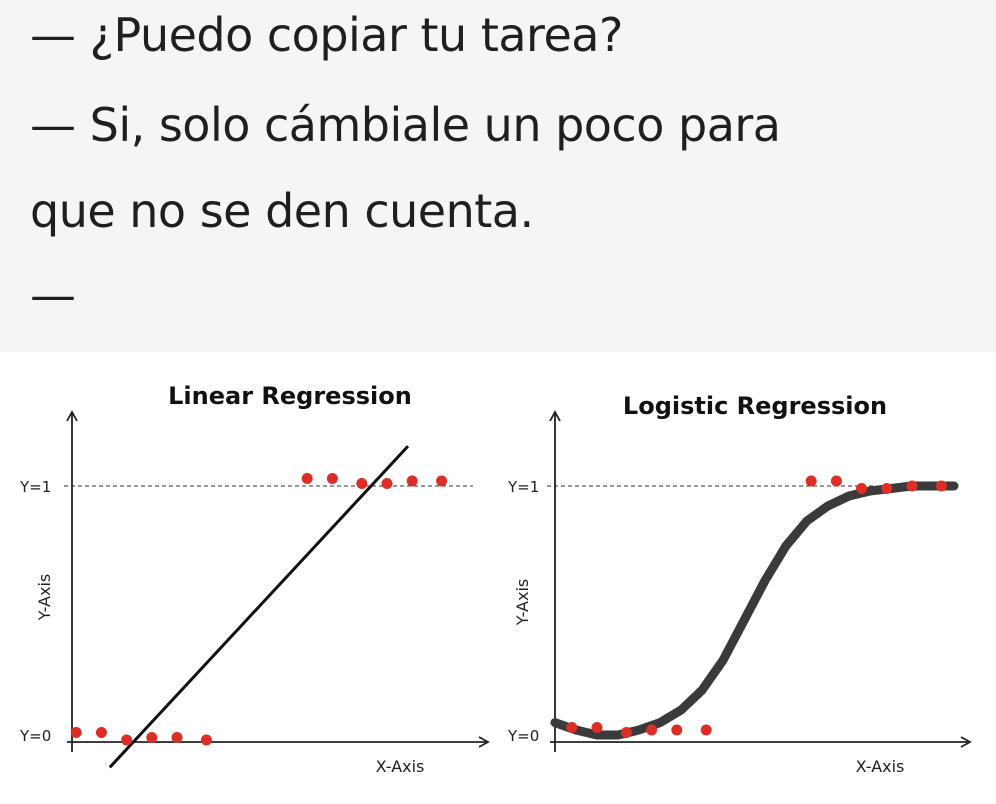 This screenshot has height=804, width=996. What do you see at coordinates (555, 416) in the screenshot?
I see `logistic-y-axis-arrow-icon` at bounding box center [555, 416].